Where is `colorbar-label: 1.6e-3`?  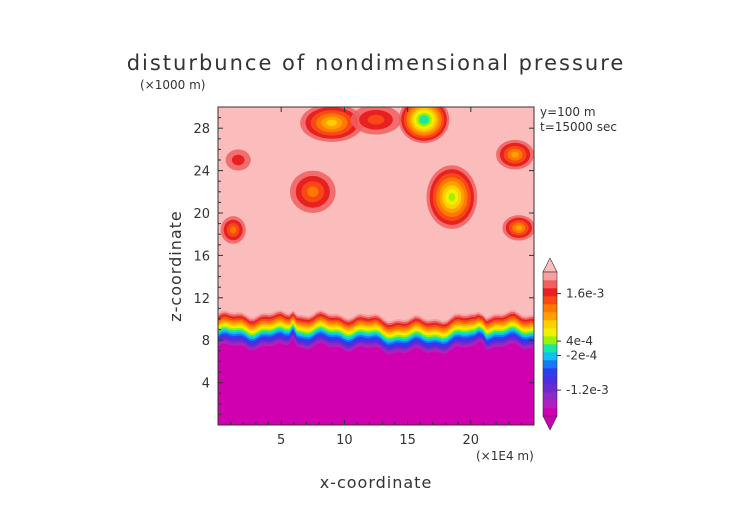
colorbar-label: 1.6e-3 is located at coordinates (585, 294).